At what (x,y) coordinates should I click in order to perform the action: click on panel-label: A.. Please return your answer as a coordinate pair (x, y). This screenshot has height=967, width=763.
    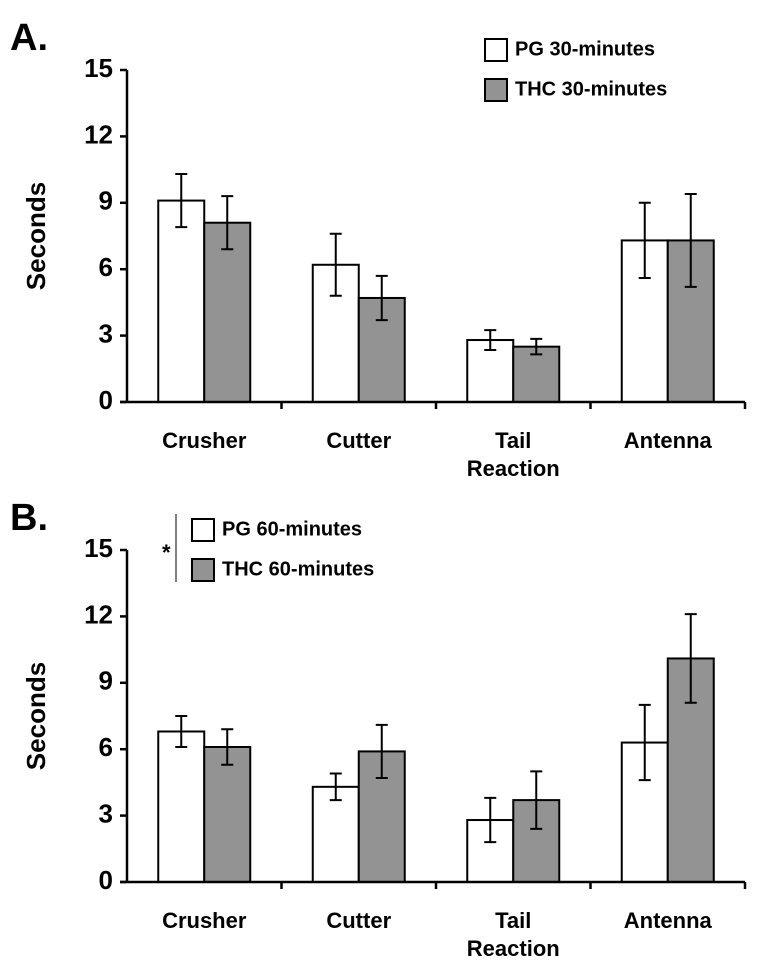
    Looking at the image, I should click on (29, 38).